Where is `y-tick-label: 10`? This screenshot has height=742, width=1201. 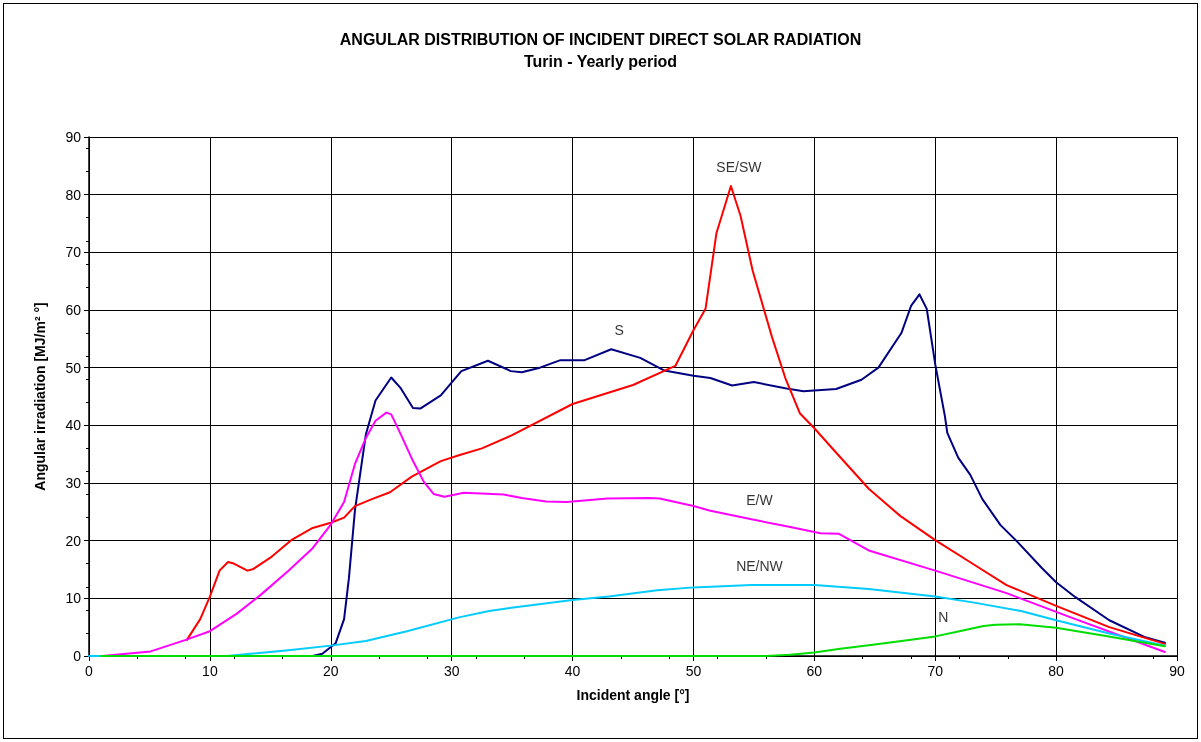
y-tick-label: 10 is located at coordinates (73, 598).